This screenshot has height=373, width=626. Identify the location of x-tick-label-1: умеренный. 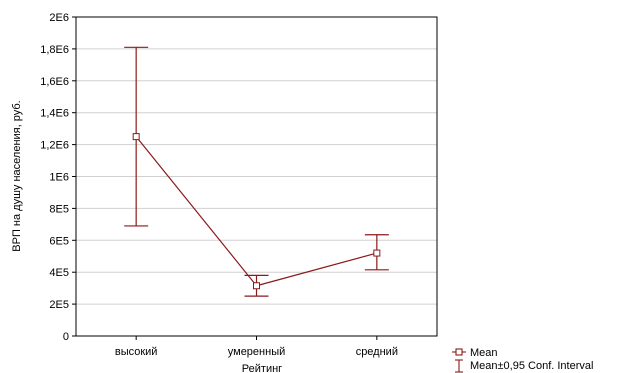
(257, 352).